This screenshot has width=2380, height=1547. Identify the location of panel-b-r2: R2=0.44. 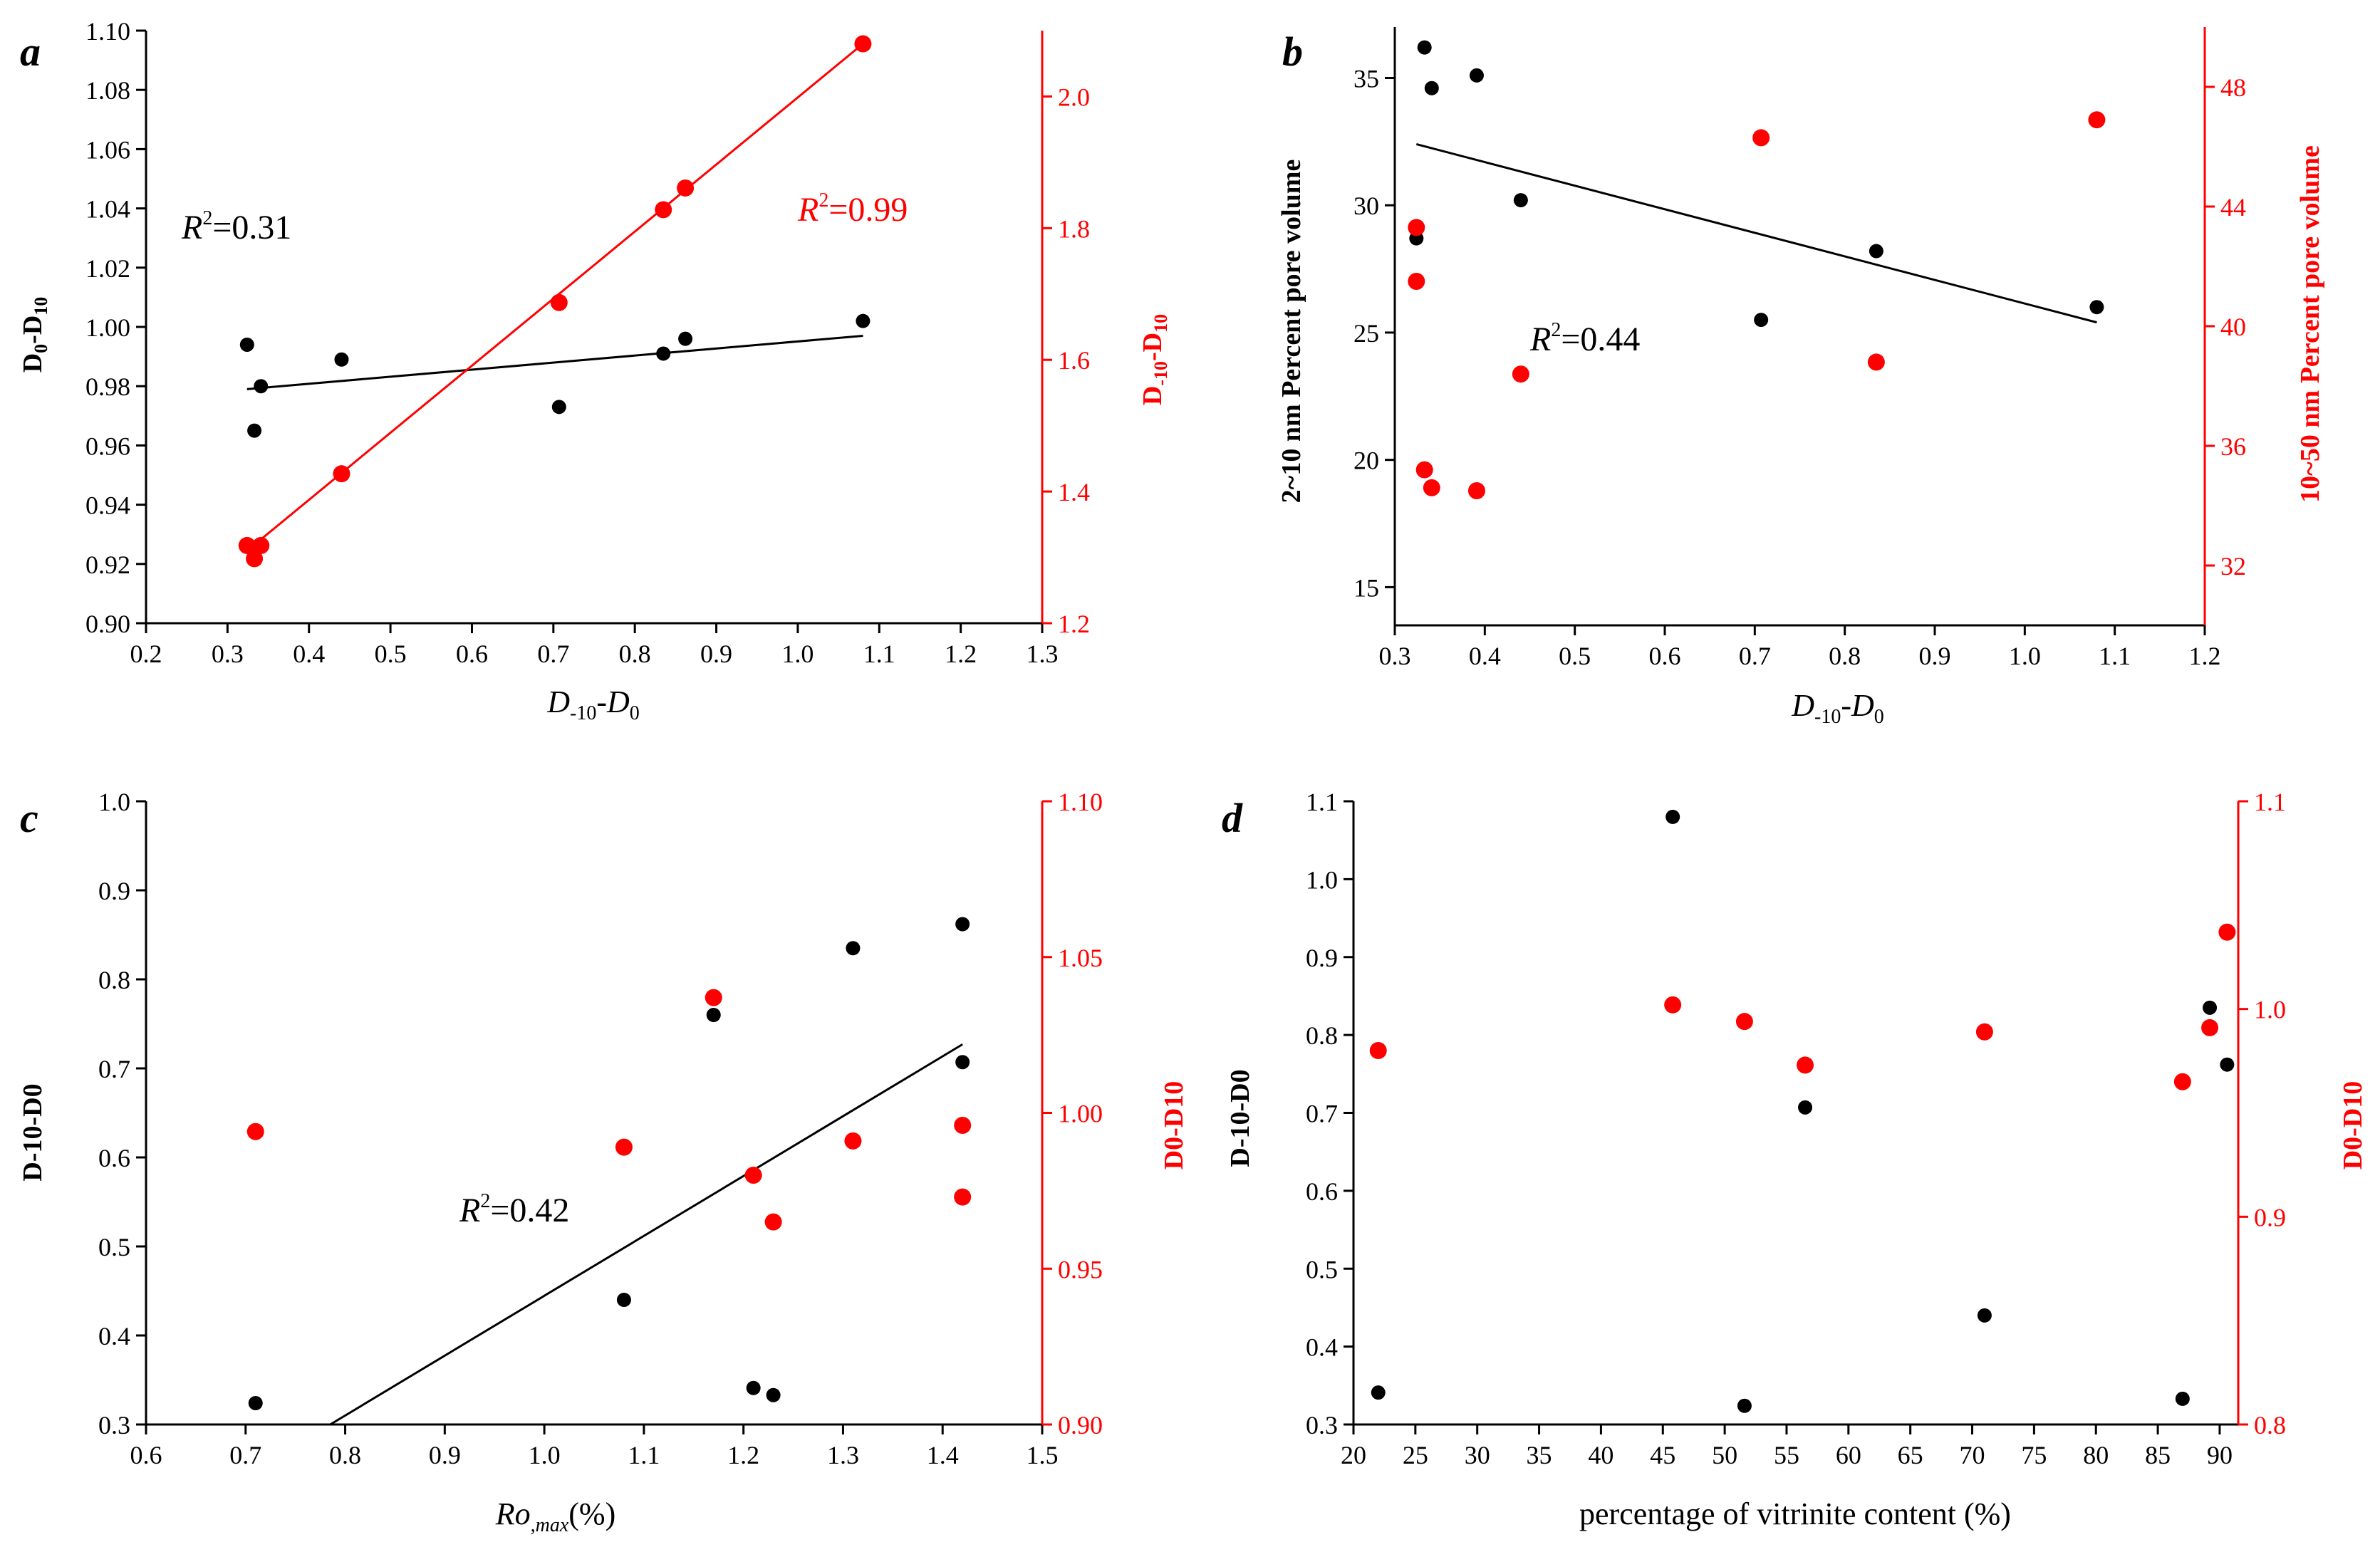
(1584, 338).